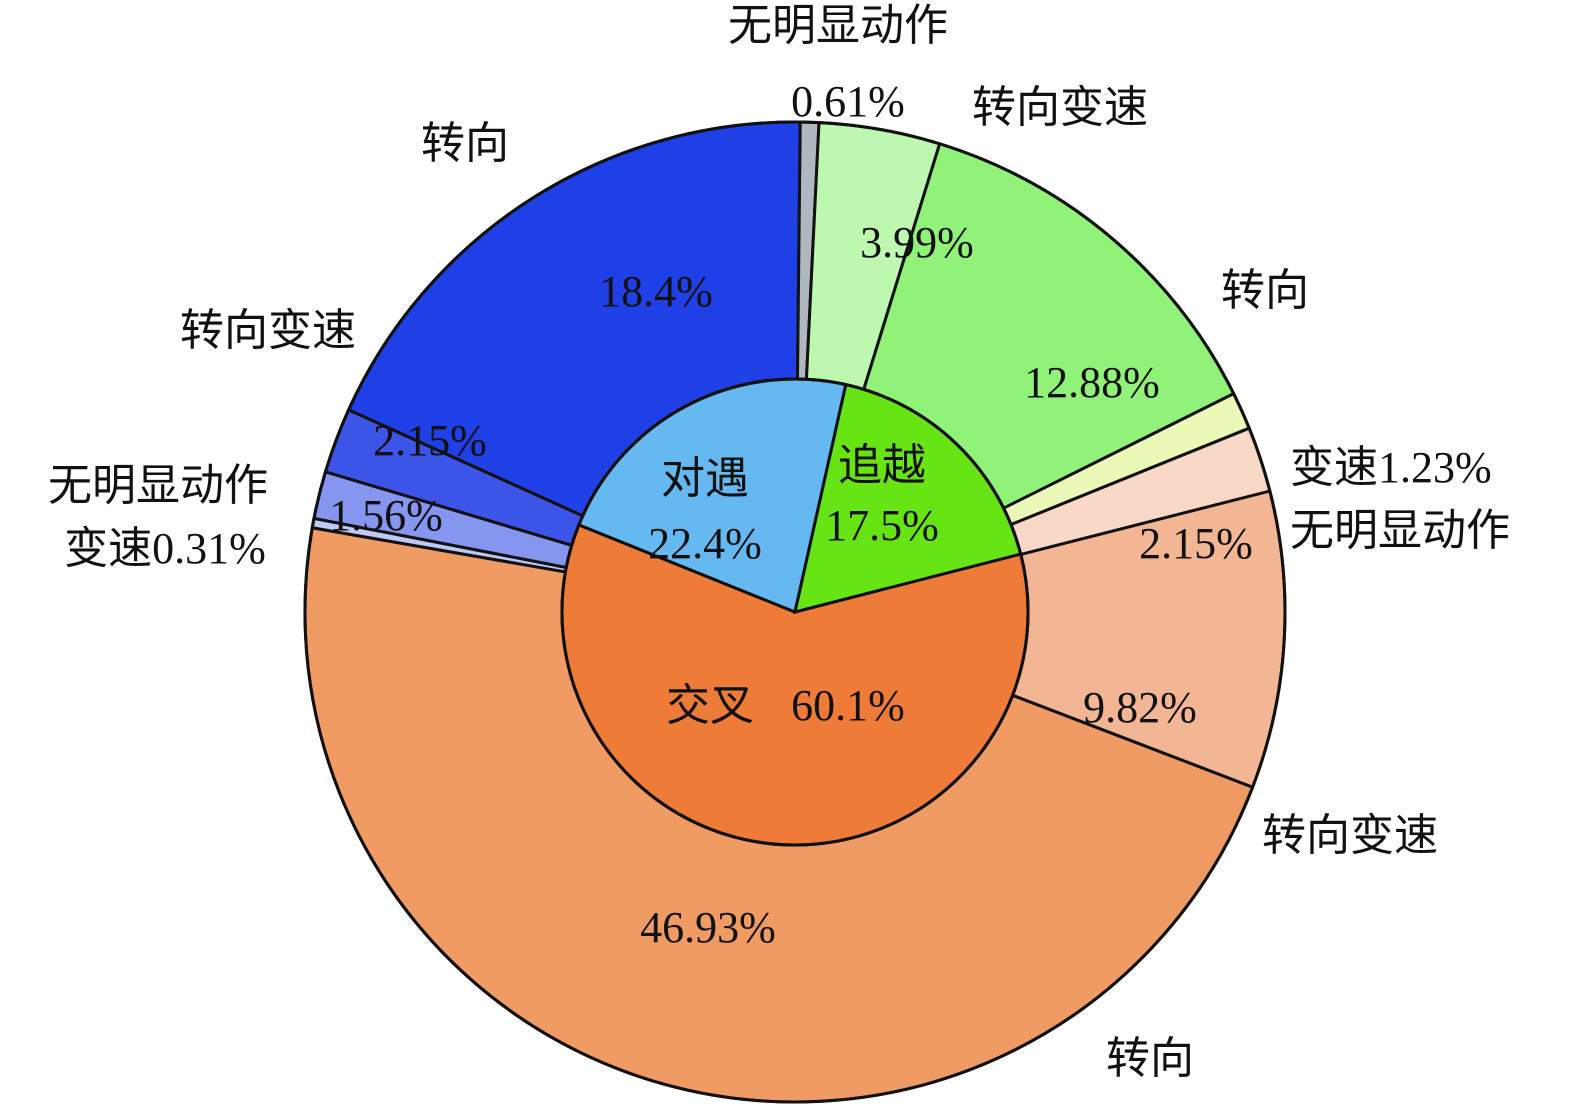 The height and width of the screenshot is (1104, 1575). I want to click on name-label-crossing-turn: 转向, so click(1150, 1058).